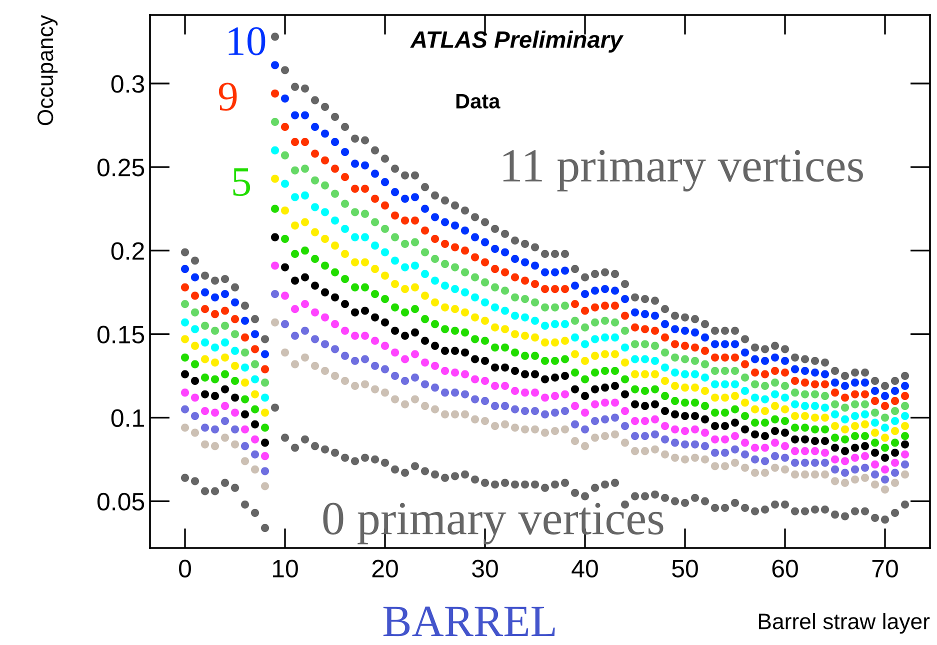 This screenshot has width=937, height=645. What do you see at coordinates (785, 569) in the screenshot?
I see `x-tick-label: 60` at bounding box center [785, 569].